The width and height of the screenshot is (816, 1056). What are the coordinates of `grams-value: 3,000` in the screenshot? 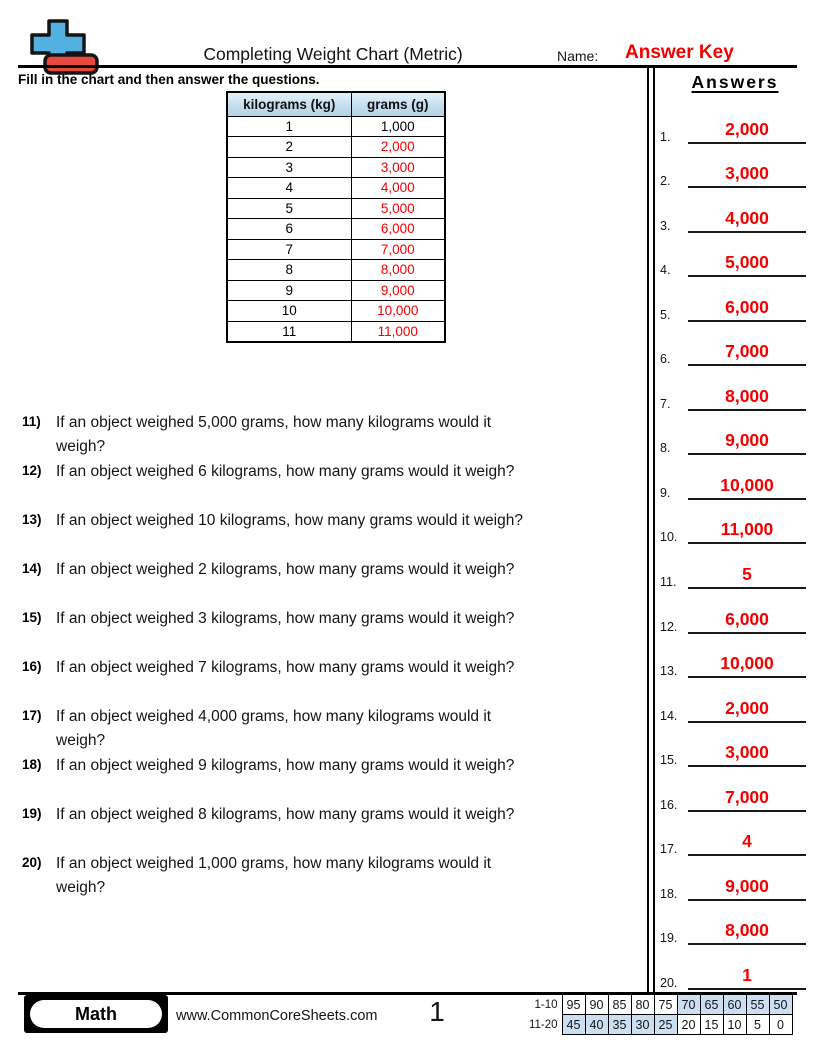 It's located at (398, 167).